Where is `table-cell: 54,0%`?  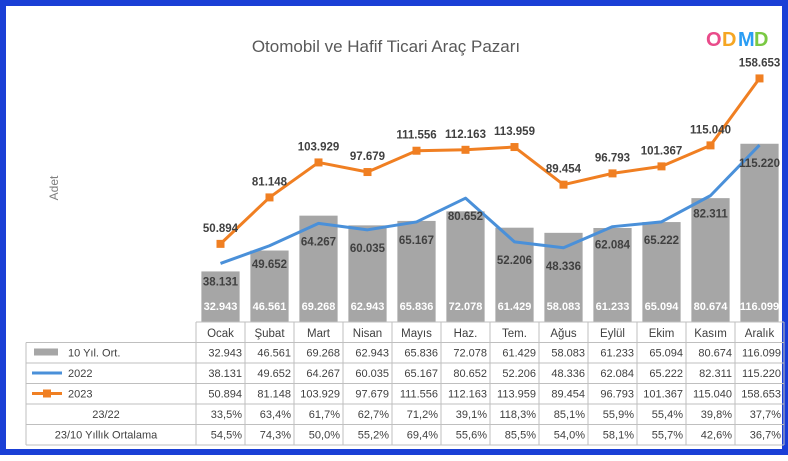 table-cell: 54,0% is located at coordinates (569, 436).